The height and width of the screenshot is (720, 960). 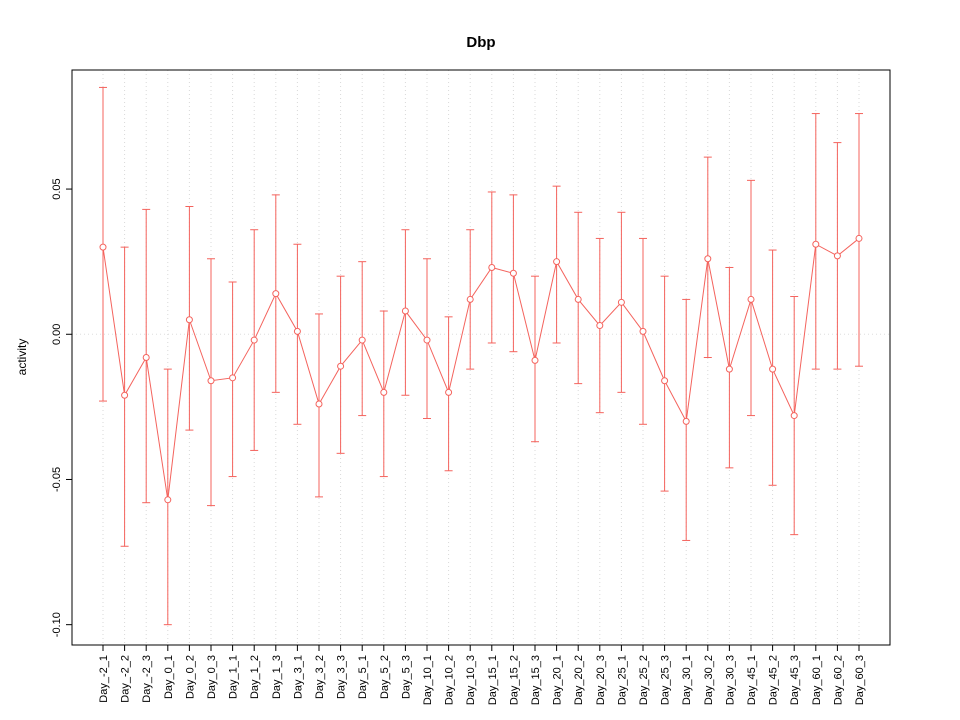 What do you see at coordinates (860, 680) in the screenshot?
I see `x-tick-label: Day_60_3` at bounding box center [860, 680].